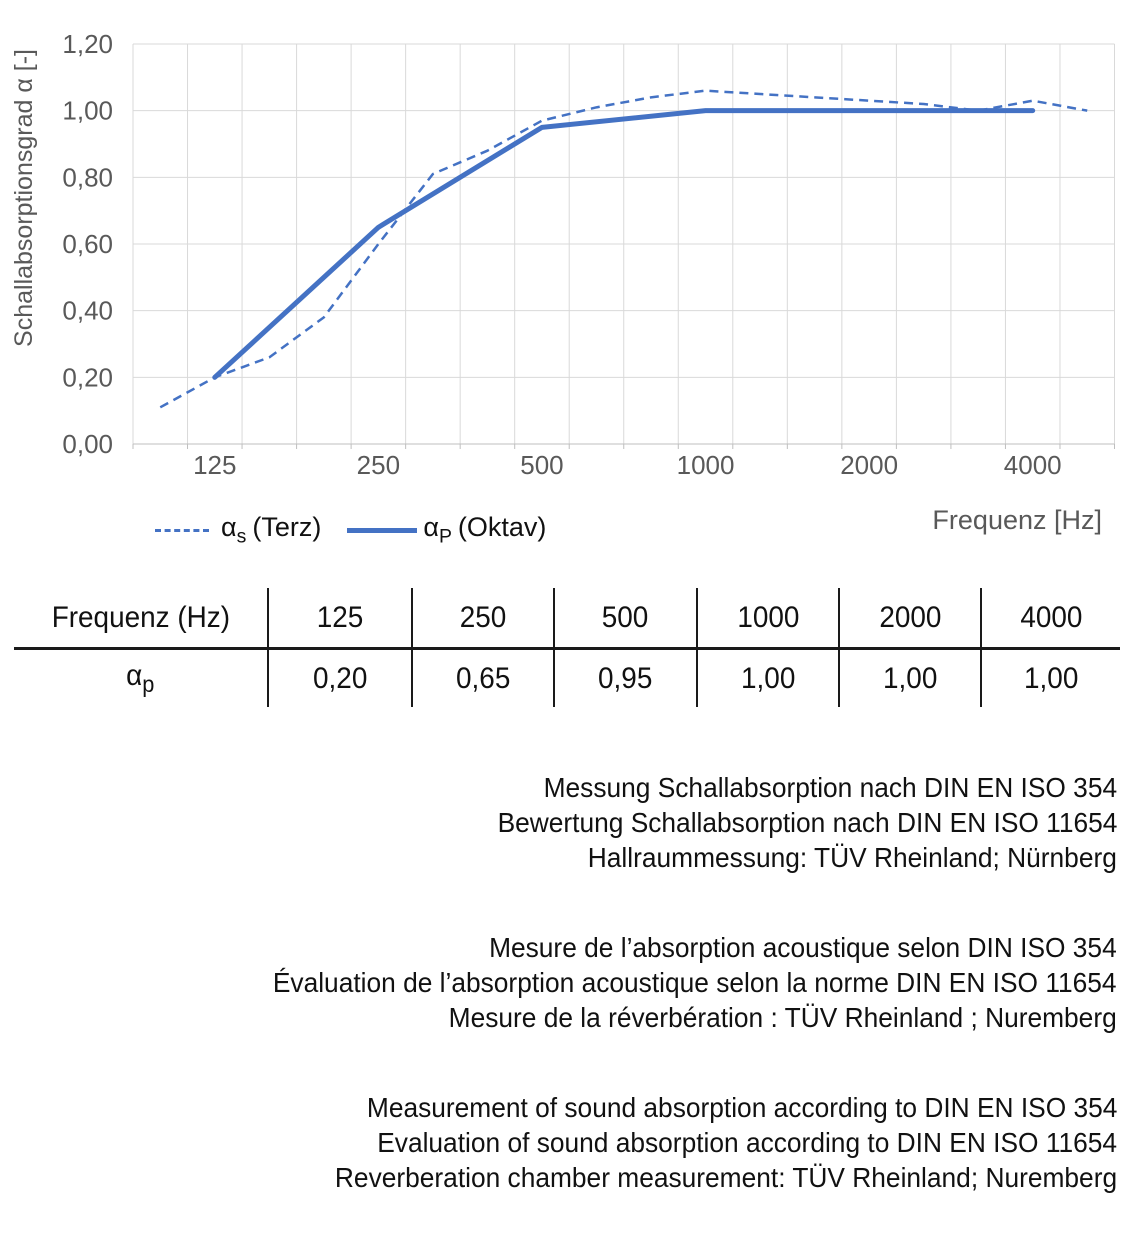  What do you see at coordinates (87, 377) in the screenshot?
I see `y-tick-label: 0,20` at bounding box center [87, 377].